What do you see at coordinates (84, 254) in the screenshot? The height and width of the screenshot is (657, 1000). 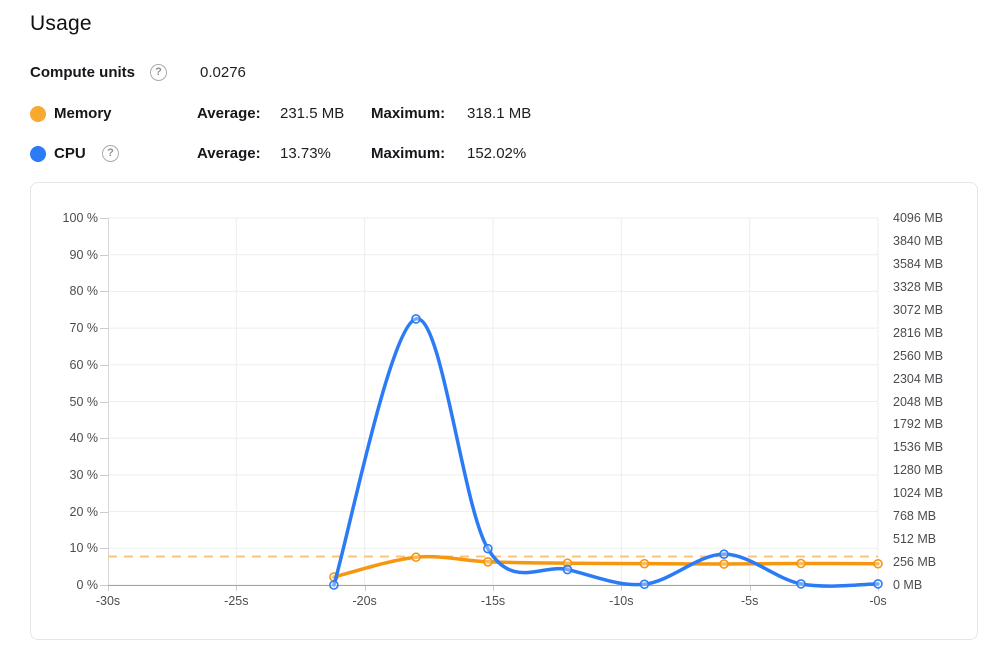 I see `left-axis-tick-label: 90 %` at bounding box center [84, 254].